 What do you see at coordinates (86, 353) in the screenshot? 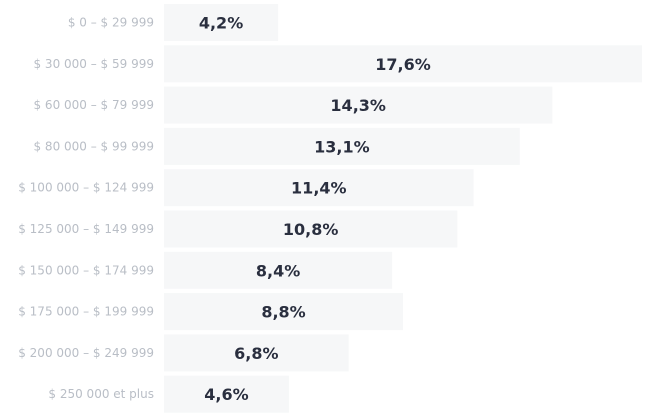
I see `category-label: $ 200 000 – $ 249 999` at bounding box center [86, 353].